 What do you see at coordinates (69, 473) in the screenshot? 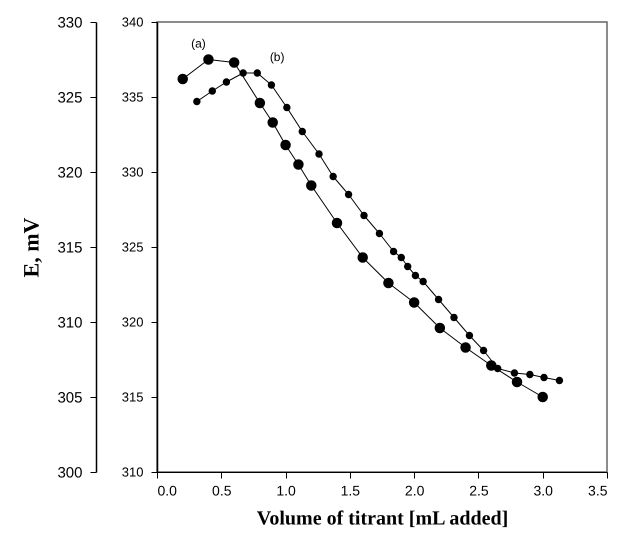
I see `y-tick-label: 300` at bounding box center [69, 473].